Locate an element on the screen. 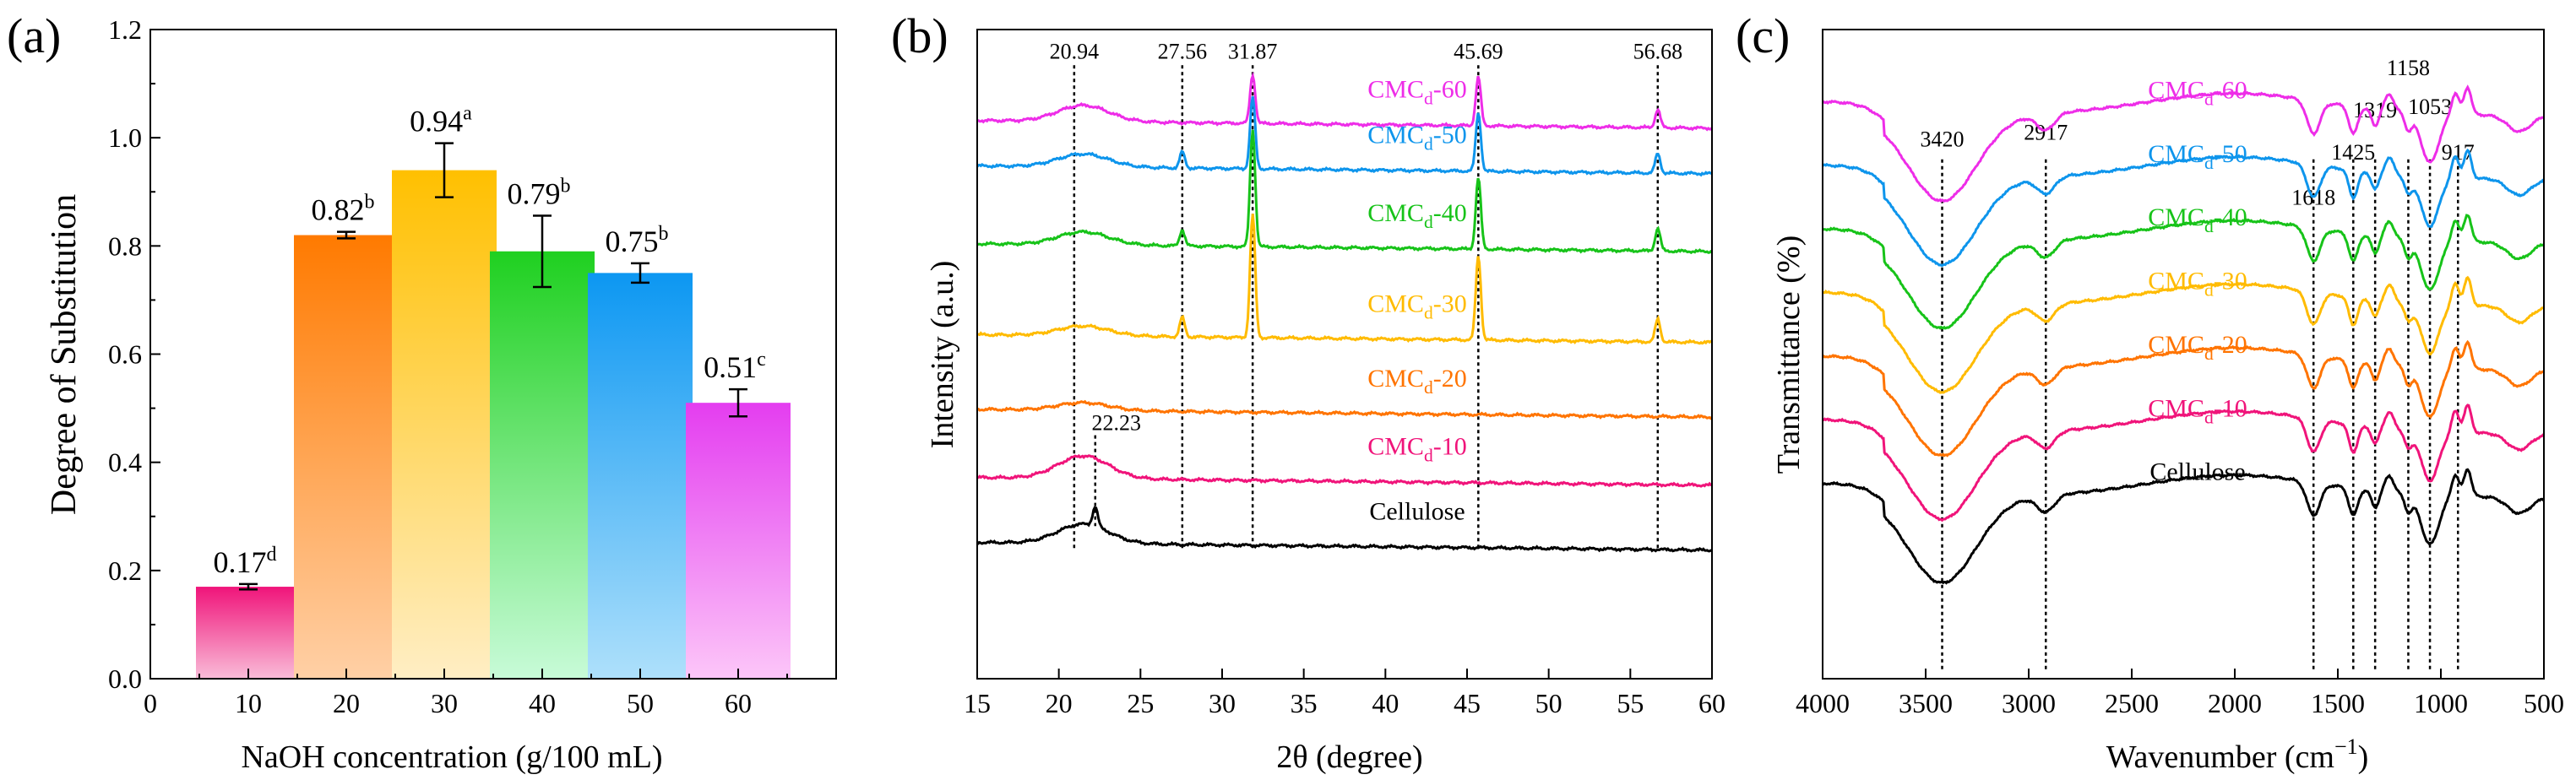 The image size is (2576, 780). band-label: 1425 is located at coordinates (2353, 152).